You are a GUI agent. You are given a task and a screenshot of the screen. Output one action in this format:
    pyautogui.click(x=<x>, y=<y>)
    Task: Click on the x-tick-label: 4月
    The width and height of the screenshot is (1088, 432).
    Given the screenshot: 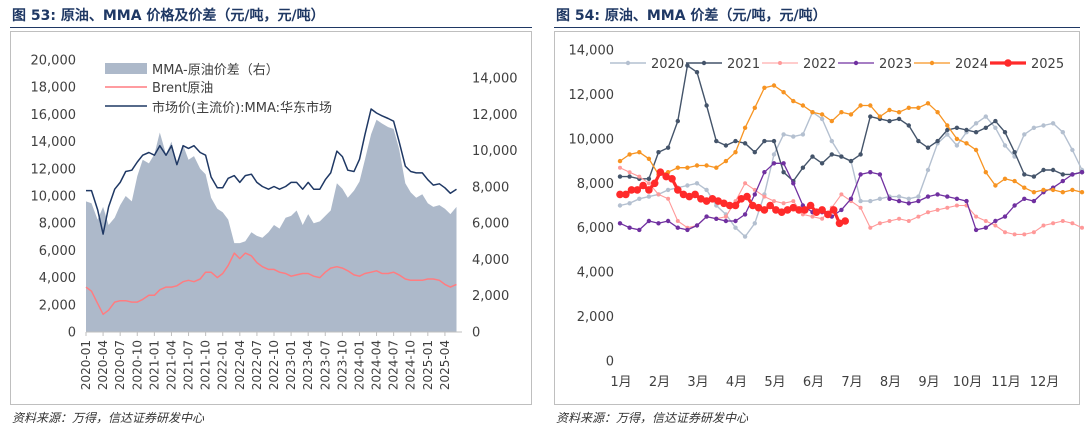 What is the action you would take?
    pyautogui.click(x=736, y=382)
    